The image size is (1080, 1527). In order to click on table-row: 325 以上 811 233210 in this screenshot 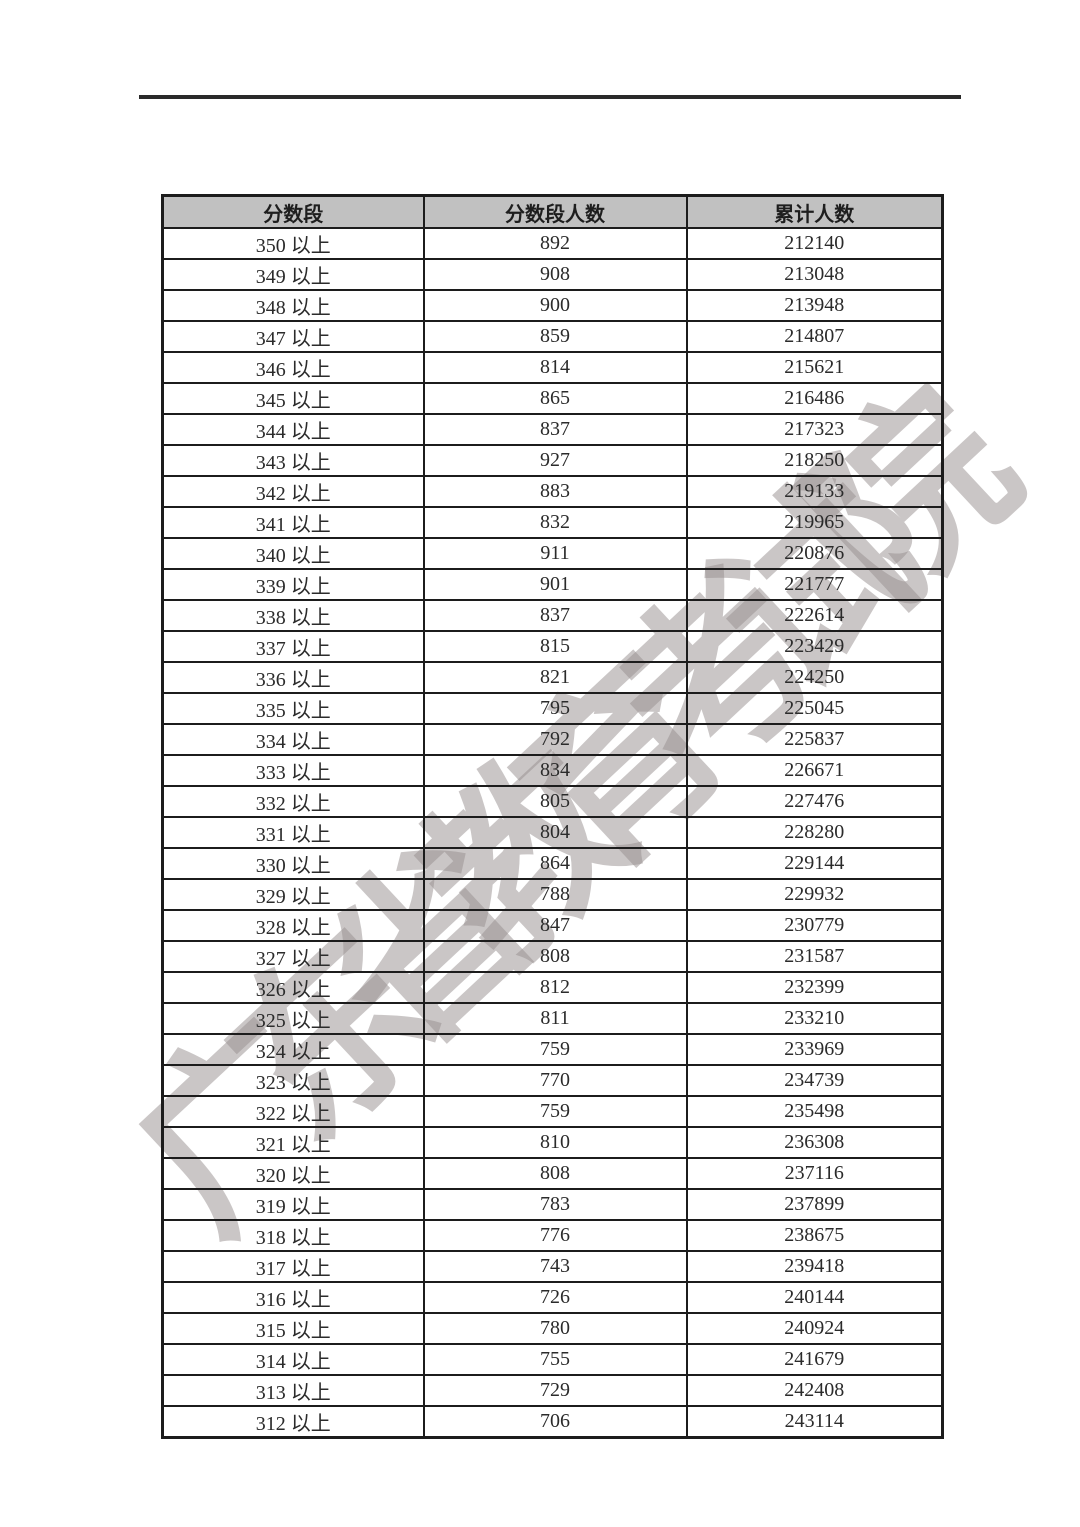, I will do `click(552, 1018)`.